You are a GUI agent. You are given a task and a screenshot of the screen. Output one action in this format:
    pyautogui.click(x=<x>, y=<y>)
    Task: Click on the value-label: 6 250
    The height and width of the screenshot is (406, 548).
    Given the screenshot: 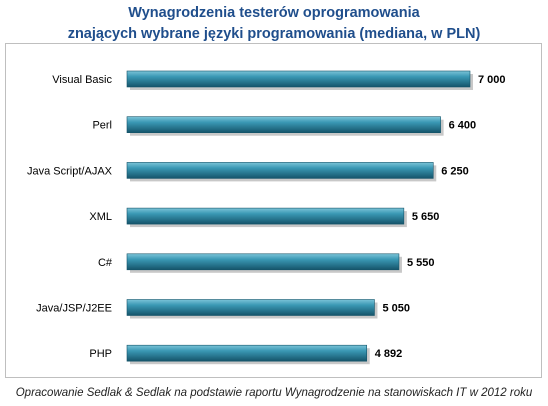 What is the action you would take?
    pyautogui.click(x=455, y=171)
    